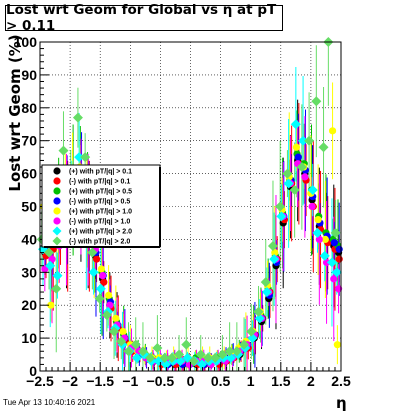  Describe the element at coordinates (29, 108) in the screenshot. I see `y-tick-label: 80` at that location.